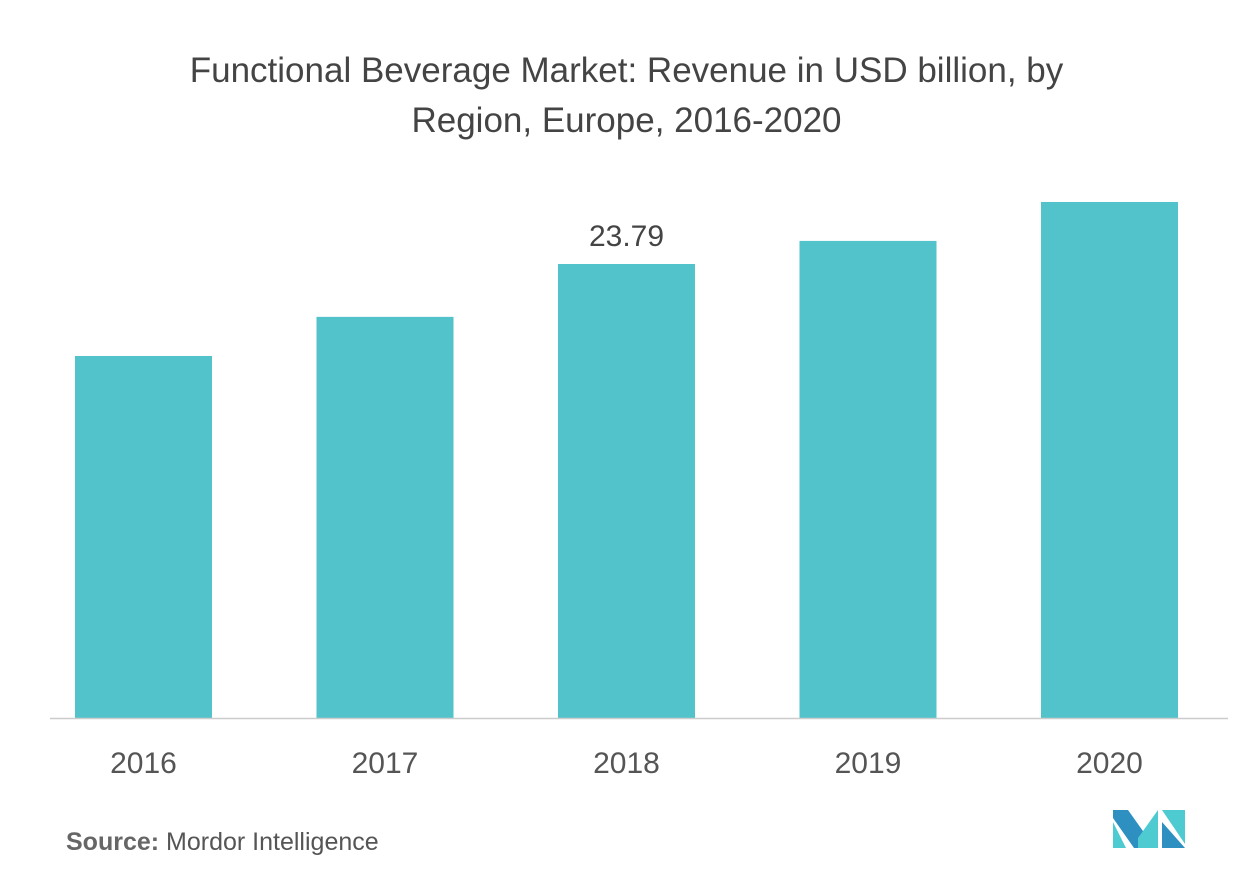  What do you see at coordinates (626, 491) in the screenshot?
I see `bar-2018` at bounding box center [626, 491].